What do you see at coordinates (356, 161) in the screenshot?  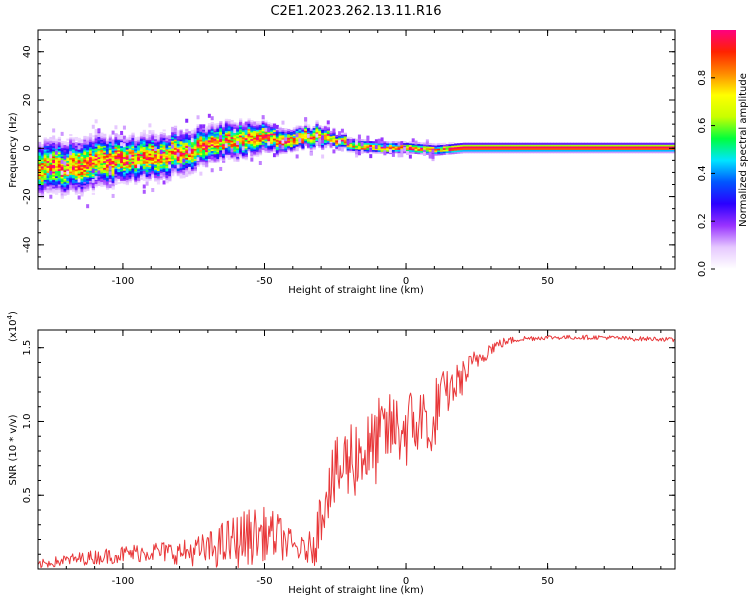 I see `spectrogram-heatmap` at bounding box center [356, 161].